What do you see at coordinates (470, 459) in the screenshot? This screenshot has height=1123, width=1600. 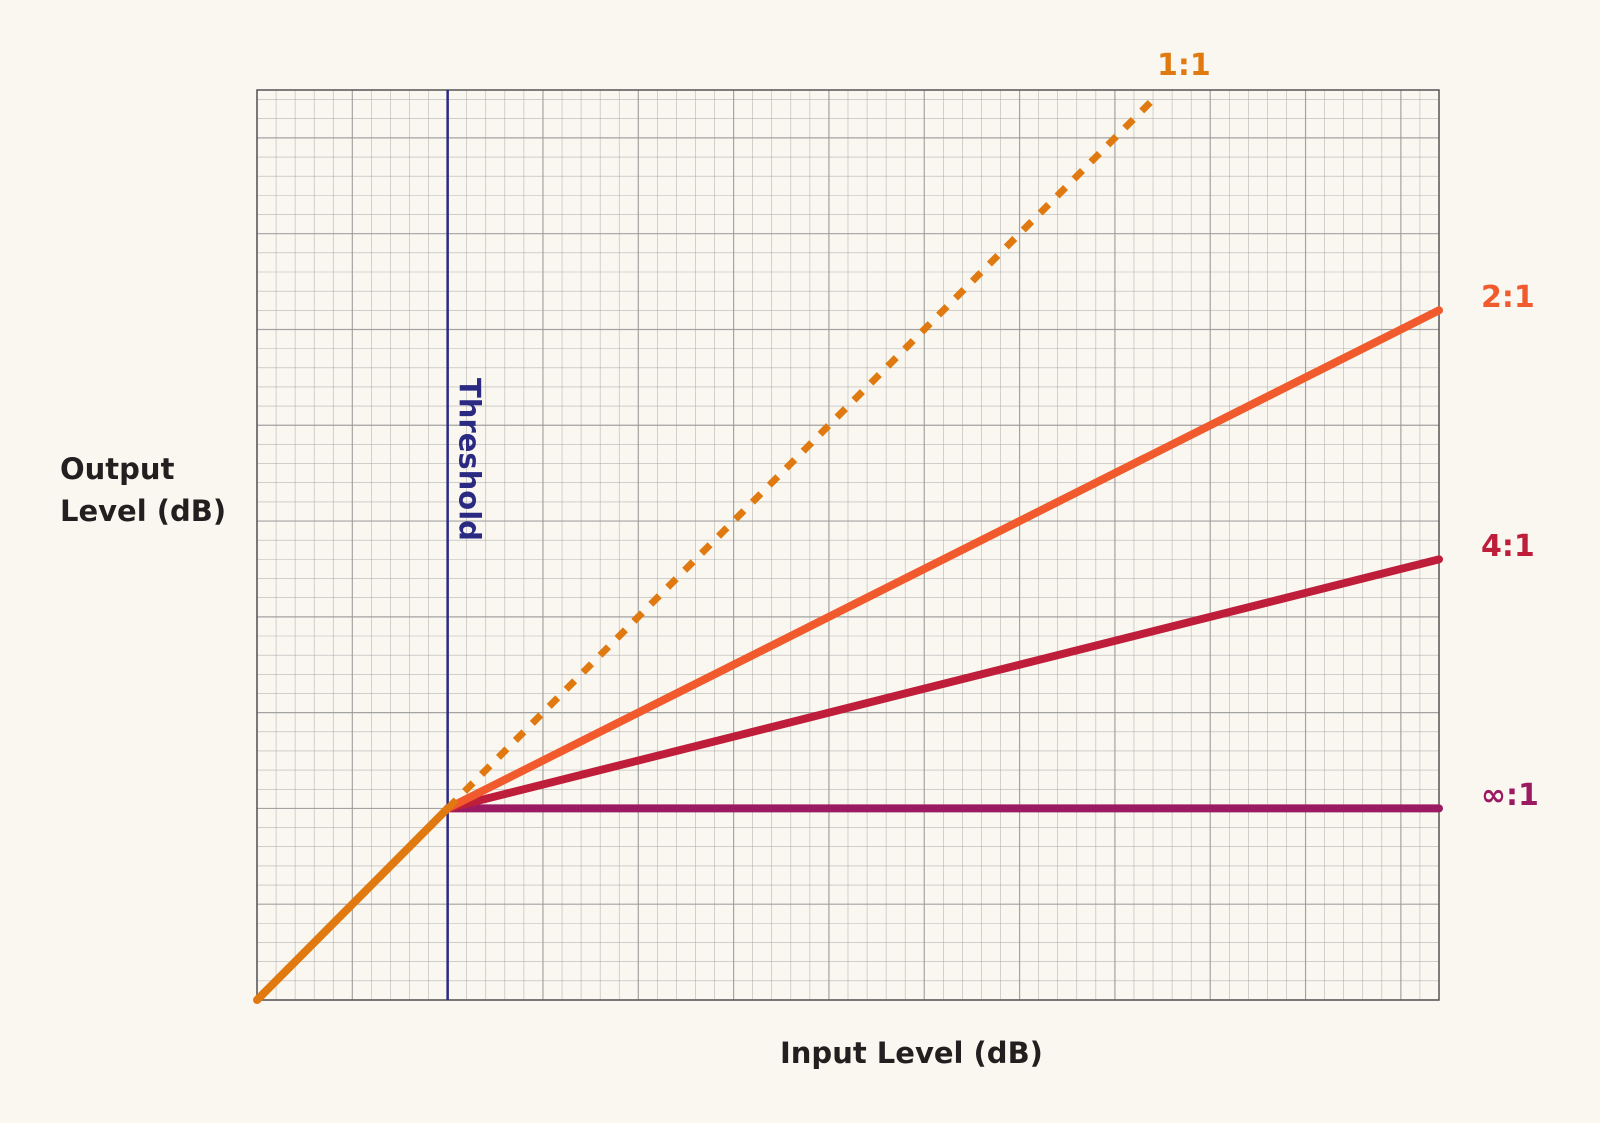 I see `threshold-label: Threshold` at bounding box center [470, 459].